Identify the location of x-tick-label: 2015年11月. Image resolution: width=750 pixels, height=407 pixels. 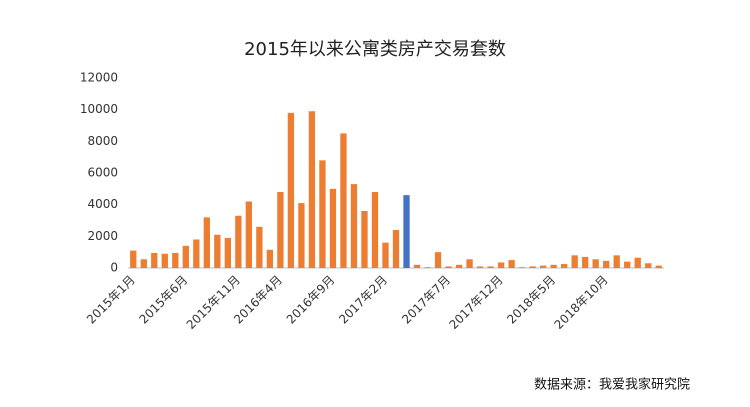
(213, 302).